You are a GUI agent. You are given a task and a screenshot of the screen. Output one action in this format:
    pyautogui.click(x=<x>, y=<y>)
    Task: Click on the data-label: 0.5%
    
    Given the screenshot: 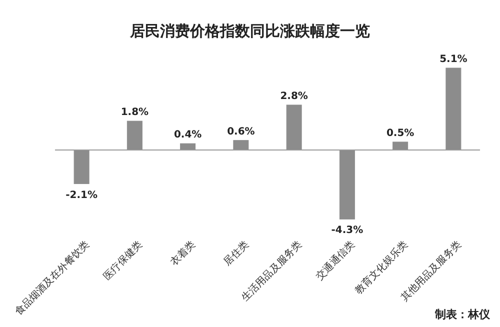 What is the action you would take?
    pyautogui.click(x=400, y=133)
    